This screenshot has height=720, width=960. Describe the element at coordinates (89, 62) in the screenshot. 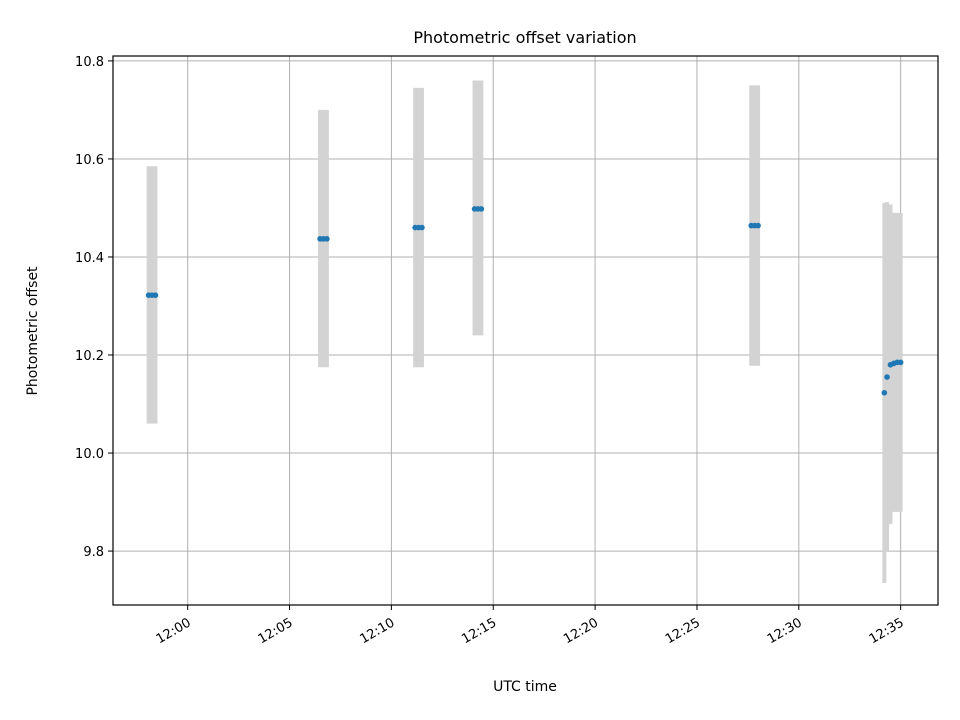

I see `y-tick-label: 10.8` at that location.